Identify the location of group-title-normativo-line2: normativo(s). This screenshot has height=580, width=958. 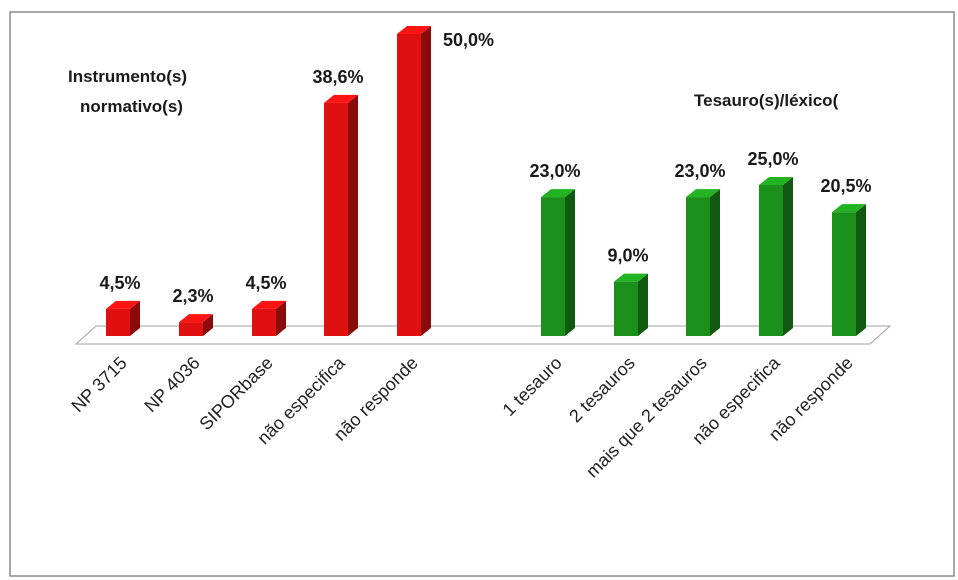
(131, 106).